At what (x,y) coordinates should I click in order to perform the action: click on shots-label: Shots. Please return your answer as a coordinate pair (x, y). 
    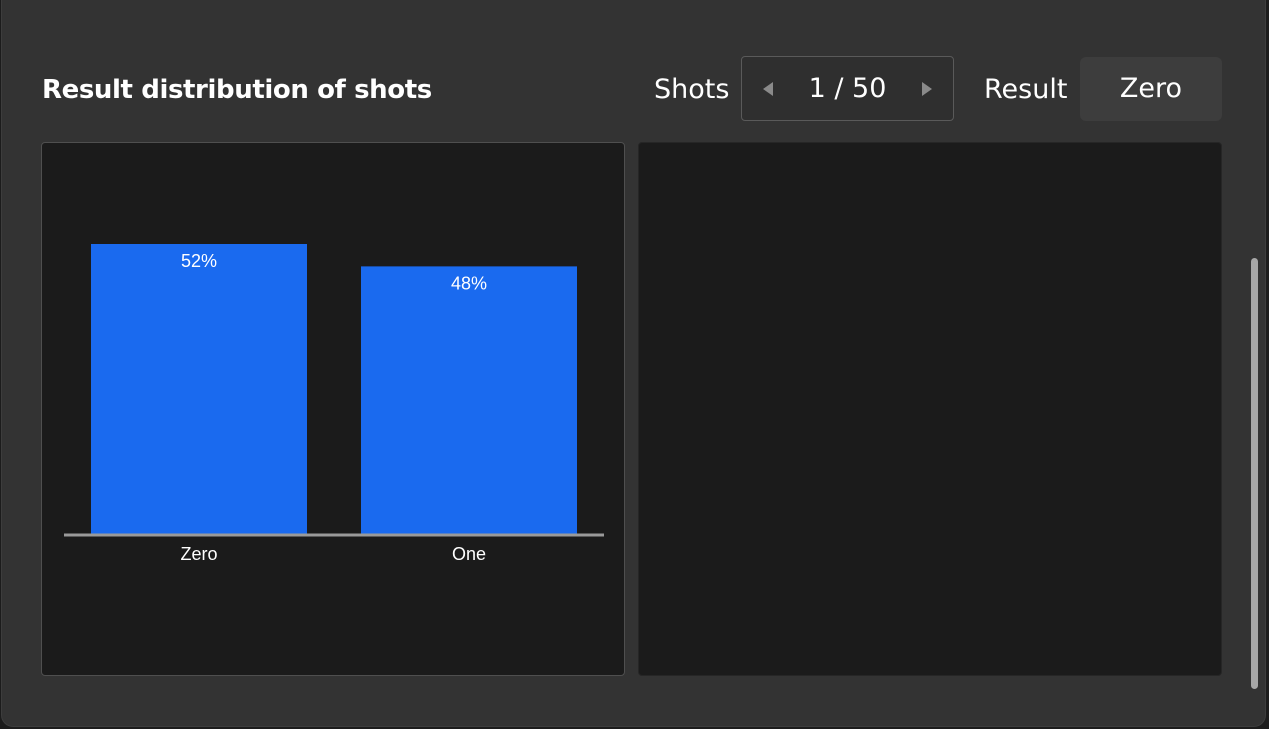
    Looking at the image, I should click on (692, 89).